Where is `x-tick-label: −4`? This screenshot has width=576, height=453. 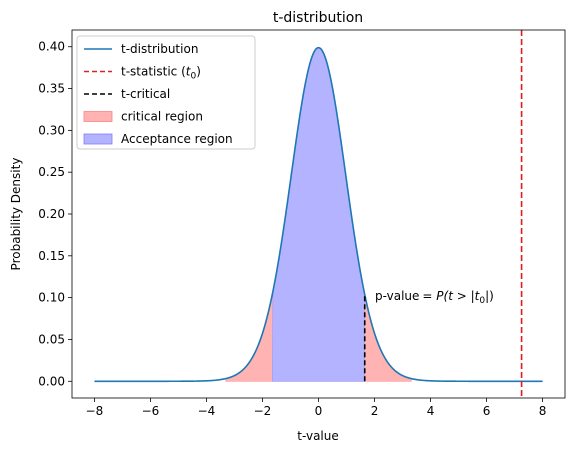 x-tick-label: −4 is located at coordinates (207, 411).